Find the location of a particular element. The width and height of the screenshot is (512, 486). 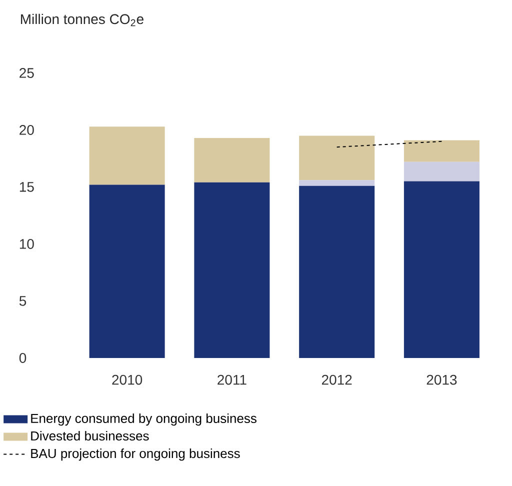

y-tick-label: 15 is located at coordinates (27, 187).